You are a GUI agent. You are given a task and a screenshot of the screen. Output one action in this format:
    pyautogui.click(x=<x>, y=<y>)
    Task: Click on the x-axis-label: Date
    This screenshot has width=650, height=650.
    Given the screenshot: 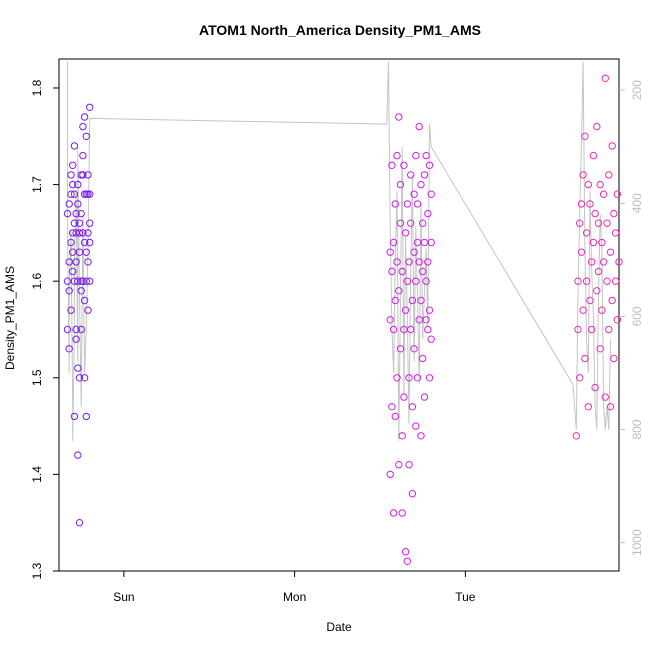 What is the action you would take?
    pyautogui.click(x=339, y=627)
    